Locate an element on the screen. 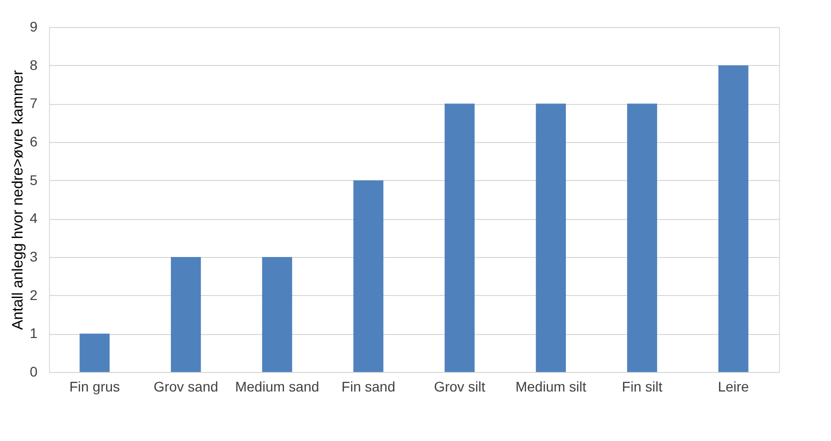 This screenshot has height=441, width=831. y-tick-label: 8 is located at coordinates (34, 64).